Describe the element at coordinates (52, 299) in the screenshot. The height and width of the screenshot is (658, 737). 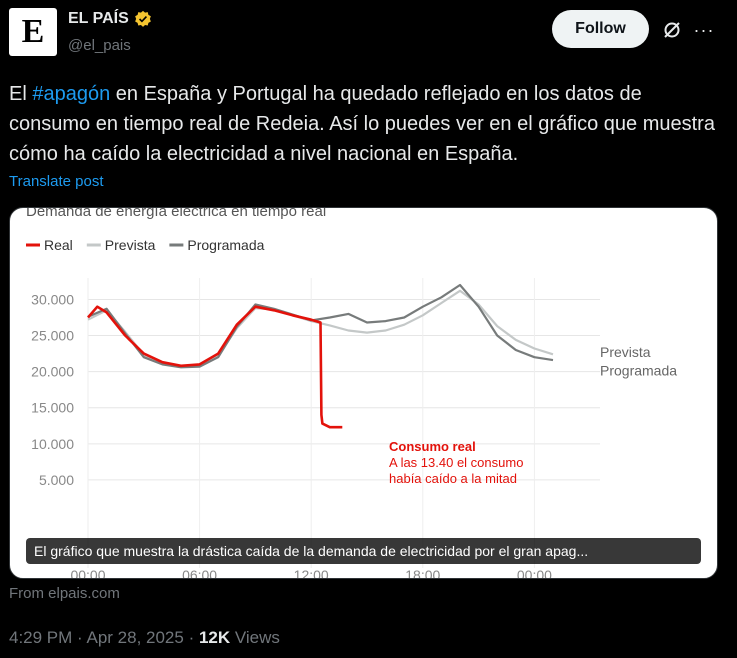
I see `y-tick-label: 30.000` at that location.